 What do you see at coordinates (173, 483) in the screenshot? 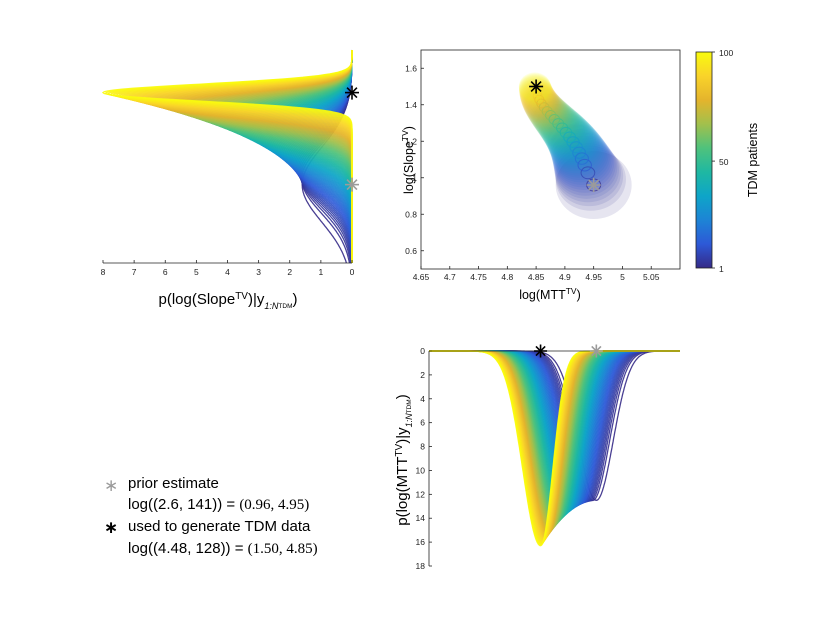
I see `legend-prior-label: prior estimate` at bounding box center [173, 483].